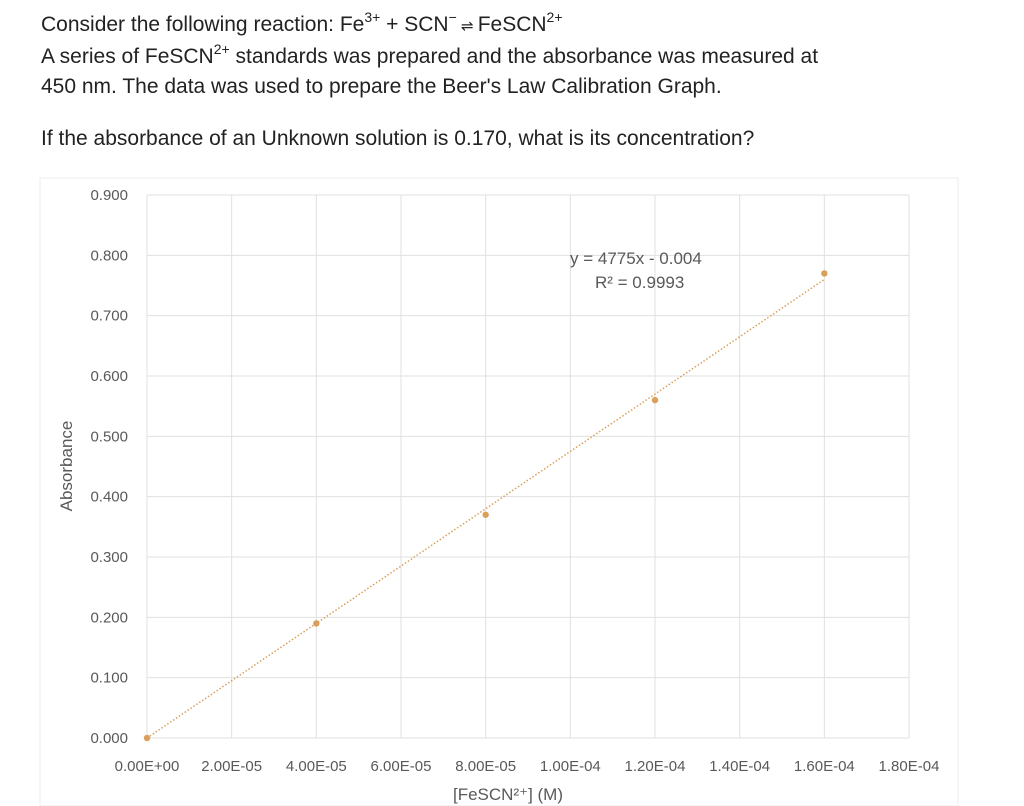  What do you see at coordinates (909, 766) in the screenshot?
I see `x-tick-label: 1.80E-04` at bounding box center [909, 766].